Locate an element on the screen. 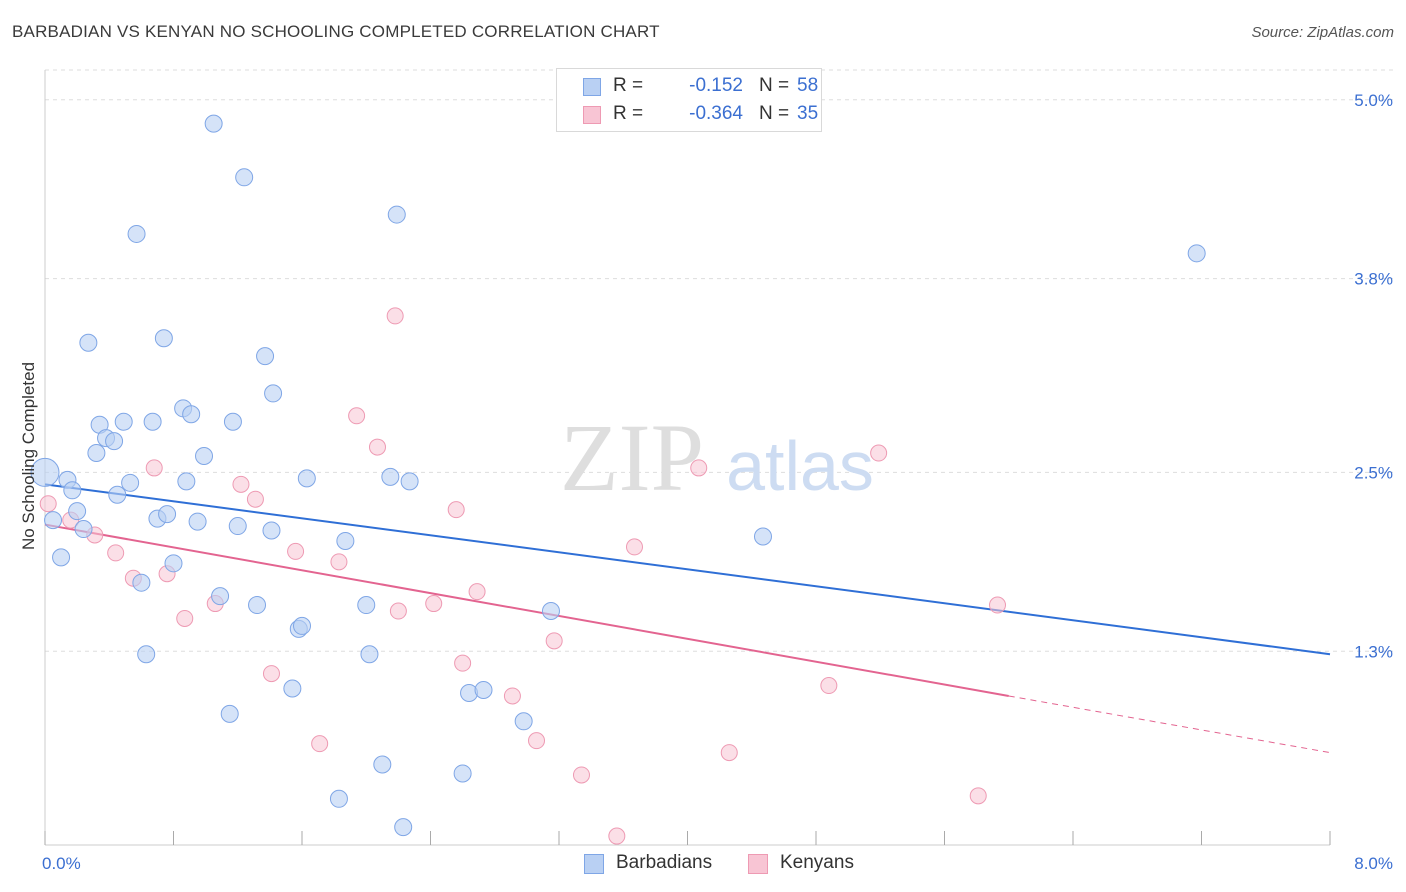 Image resolution: width=1406 pixels, height=892 pixels. y-axis-label: No Schooling Completed is located at coordinates (28, 456).